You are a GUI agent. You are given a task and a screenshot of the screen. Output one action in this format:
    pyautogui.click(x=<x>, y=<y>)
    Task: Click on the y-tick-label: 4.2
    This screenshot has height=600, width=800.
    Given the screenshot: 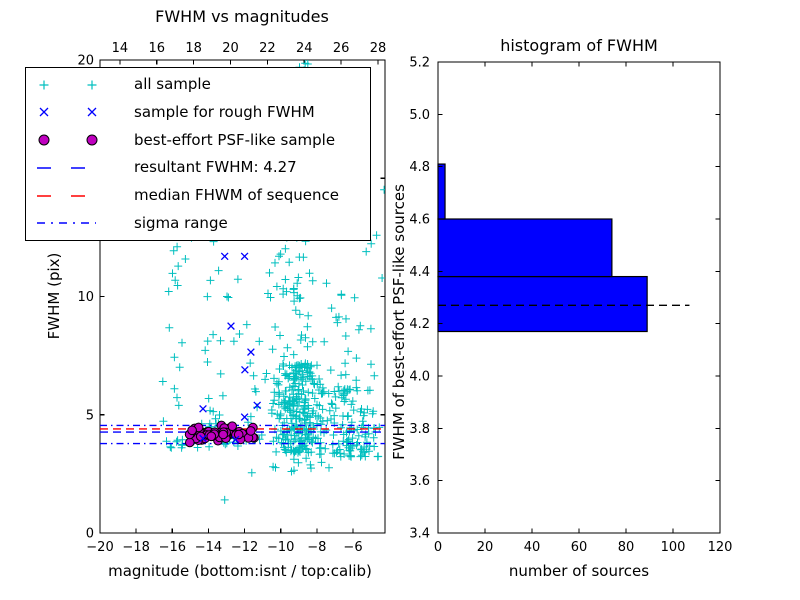 What is the action you would take?
    pyautogui.click(x=419, y=324)
    